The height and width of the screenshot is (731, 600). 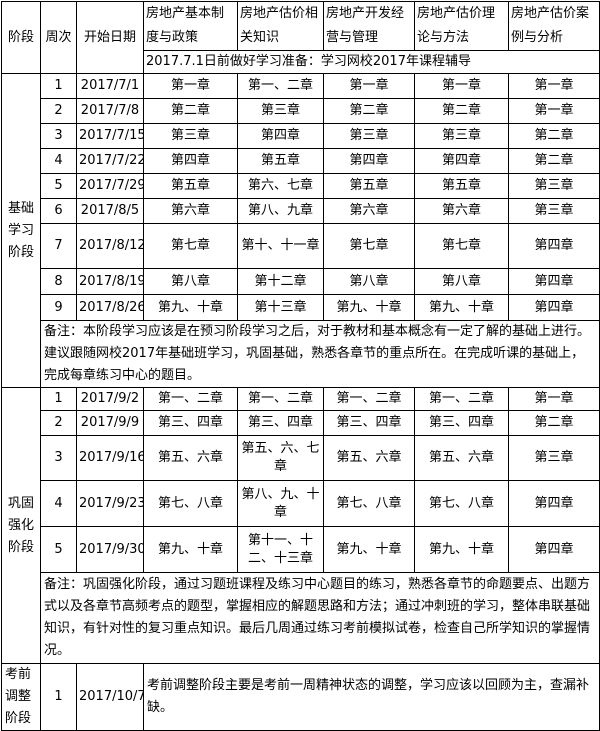 I want to click on table-row: 3 2017/7/15 第三章 第四章 第三章 第三章 第二章, so click(x=301, y=136).